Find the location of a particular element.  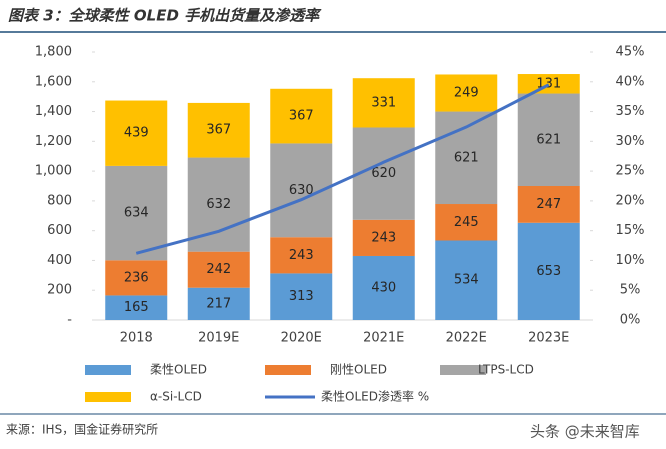

y2-tick-label: 25% is located at coordinates (630, 171).